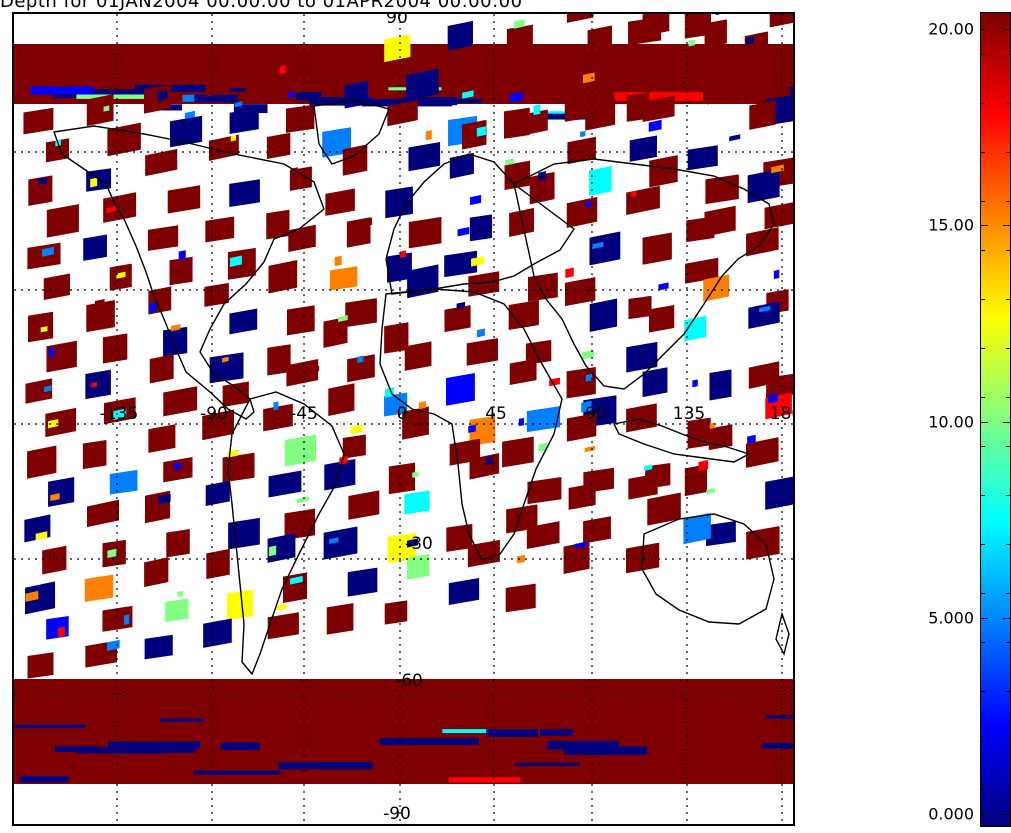 The width and height of the screenshot is (1011, 833). Describe the element at coordinates (409, 681) in the screenshot. I see `lat-label-minus-60: -60` at that location.